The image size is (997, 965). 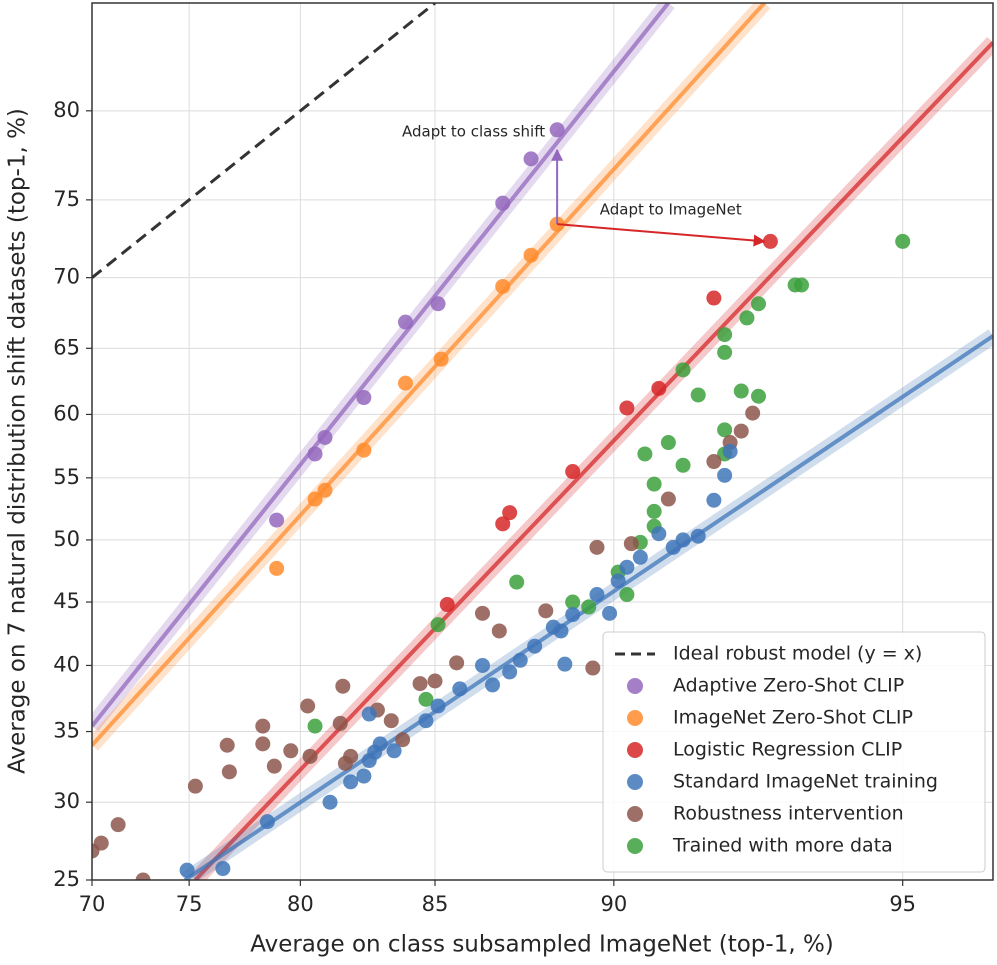 I want to click on legend-label: ImageNet Zero-Shot CLIP, so click(x=793, y=718).